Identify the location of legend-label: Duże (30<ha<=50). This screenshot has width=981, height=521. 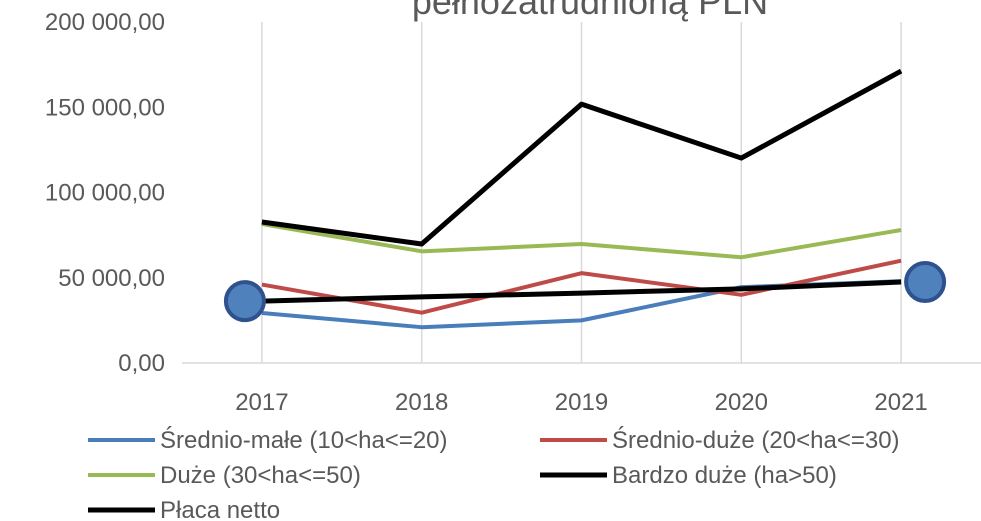
(260, 475).